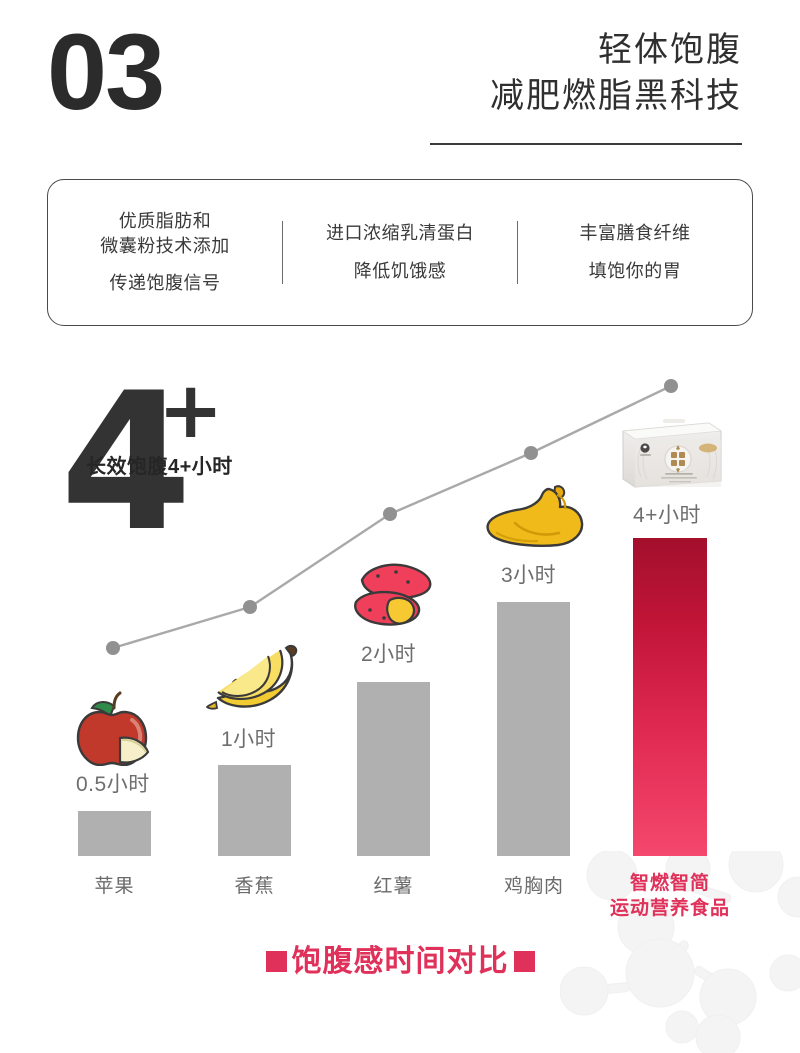 The width and height of the screenshot is (800, 1053). I want to click on feature-column-1: 优质脂肪和 微囊粉技术添加 传递饱腹信号, so click(165, 252).